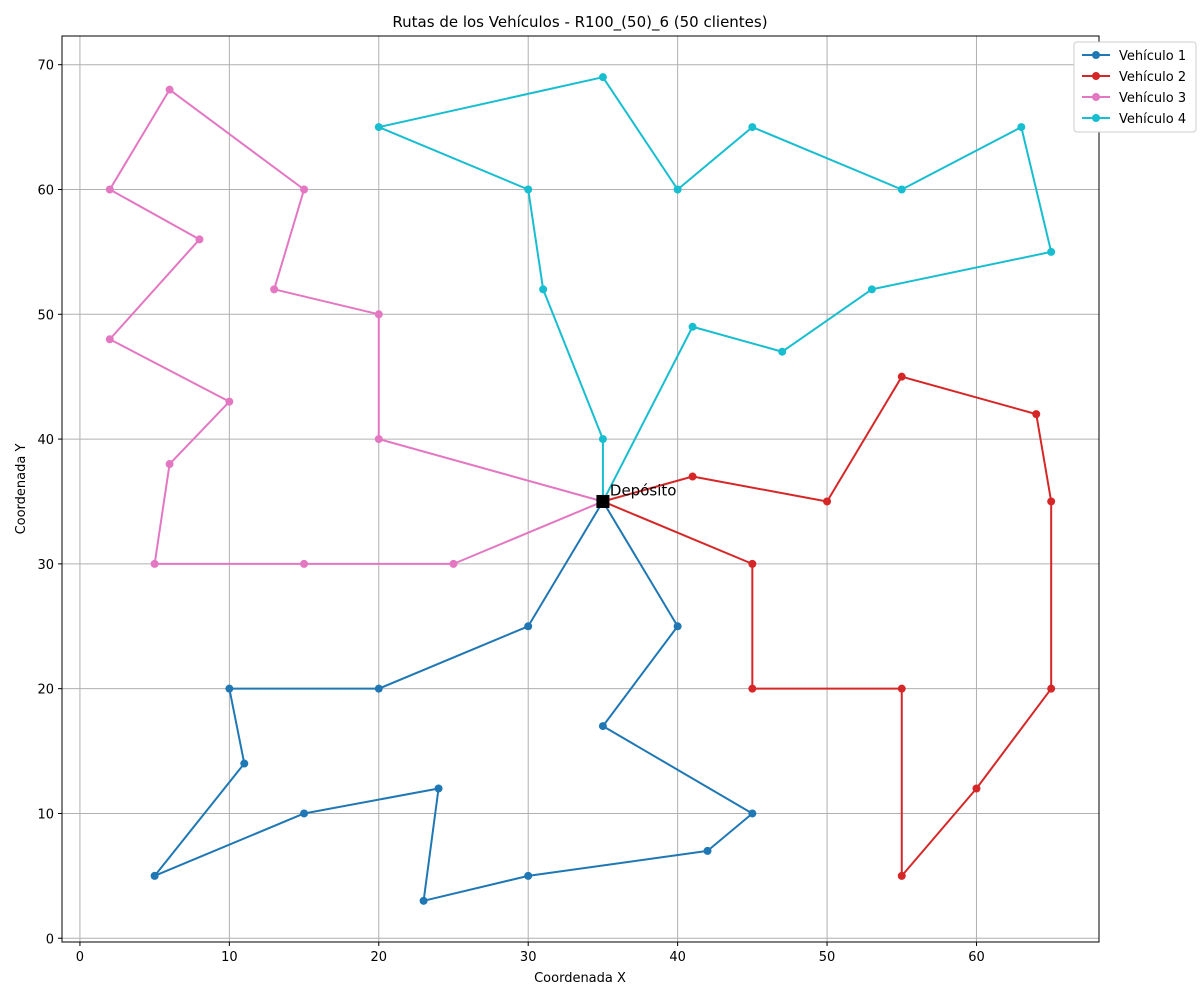 The width and height of the screenshot is (1200, 1000). I want to click on x-tick-label: 10, so click(229, 957).